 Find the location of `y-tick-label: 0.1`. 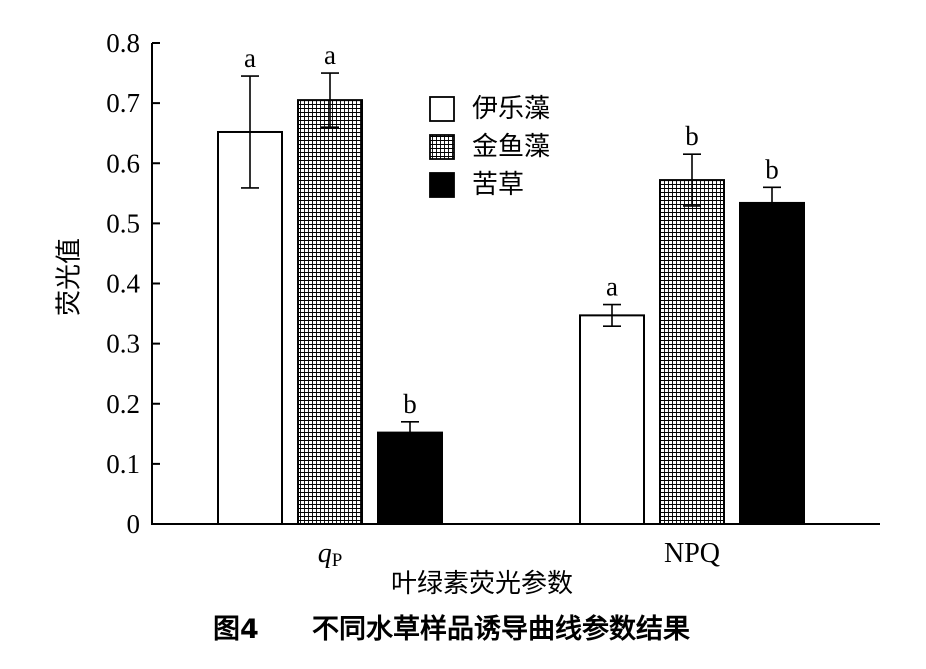

y-tick-label: 0.1 is located at coordinates (123, 464).